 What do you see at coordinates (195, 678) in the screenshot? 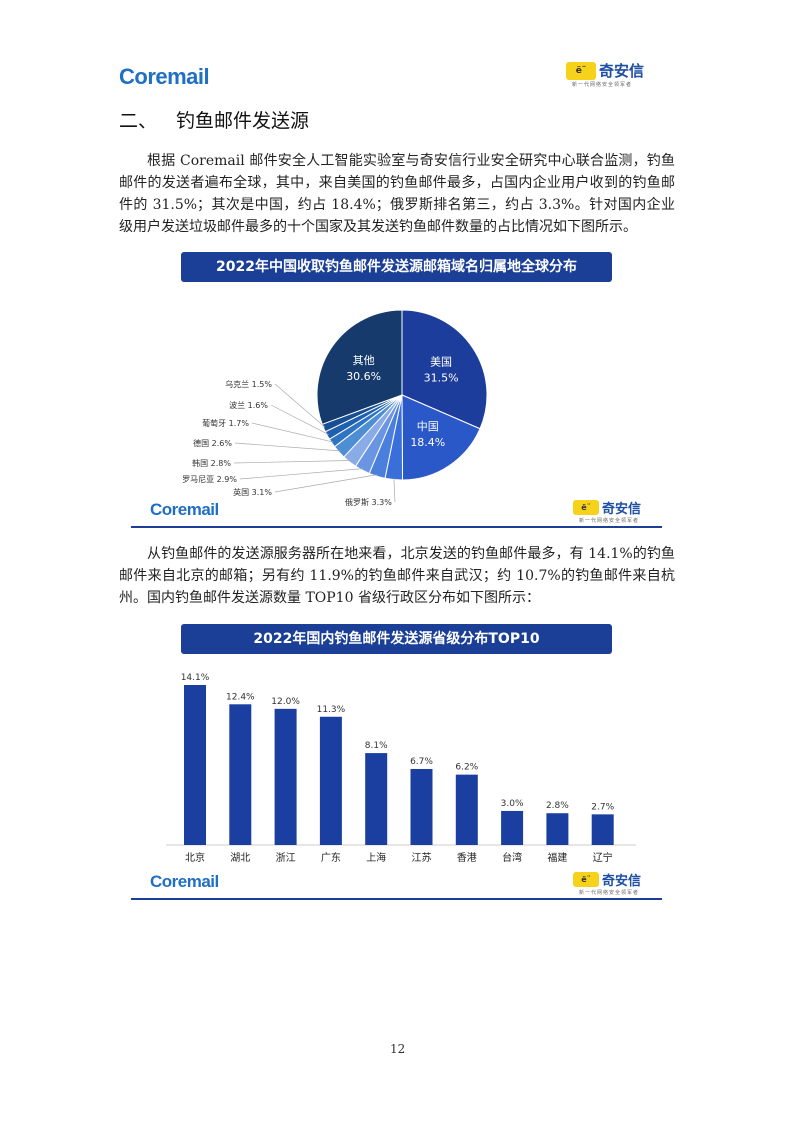
I see `bar-value-label-0: 14.1%` at bounding box center [195, 678].